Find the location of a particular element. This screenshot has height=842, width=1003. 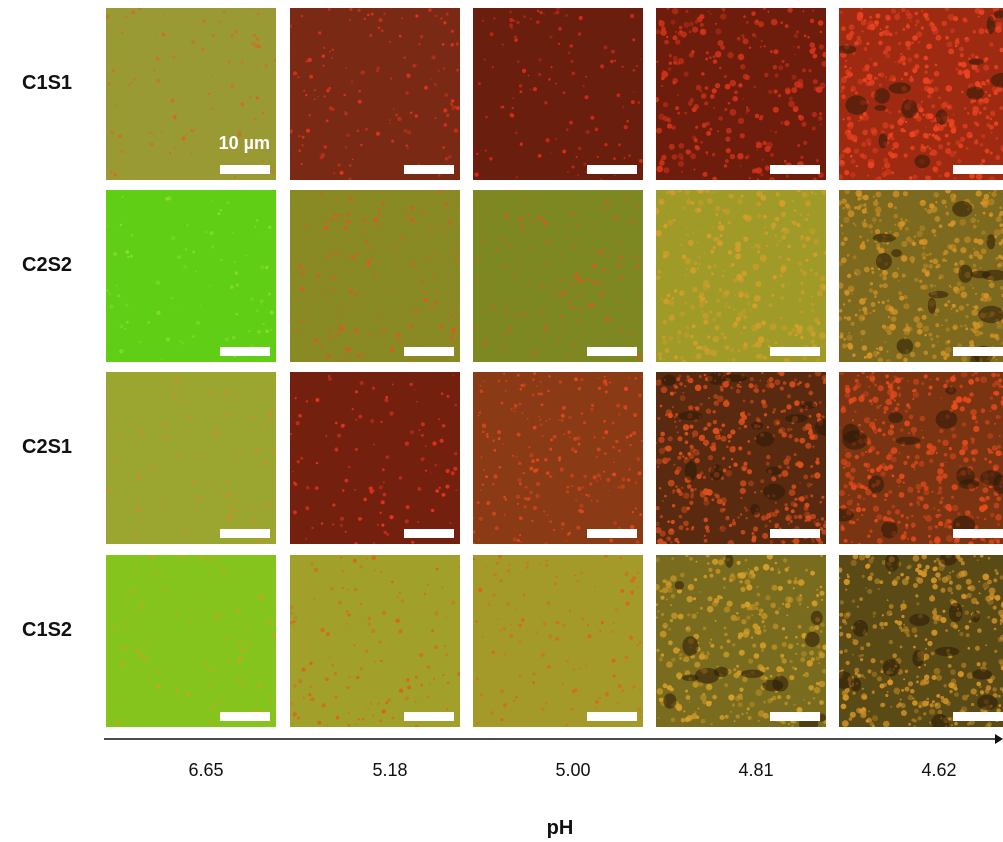

ph-tick-label: 5.18 is located at coordinates (390, 770).